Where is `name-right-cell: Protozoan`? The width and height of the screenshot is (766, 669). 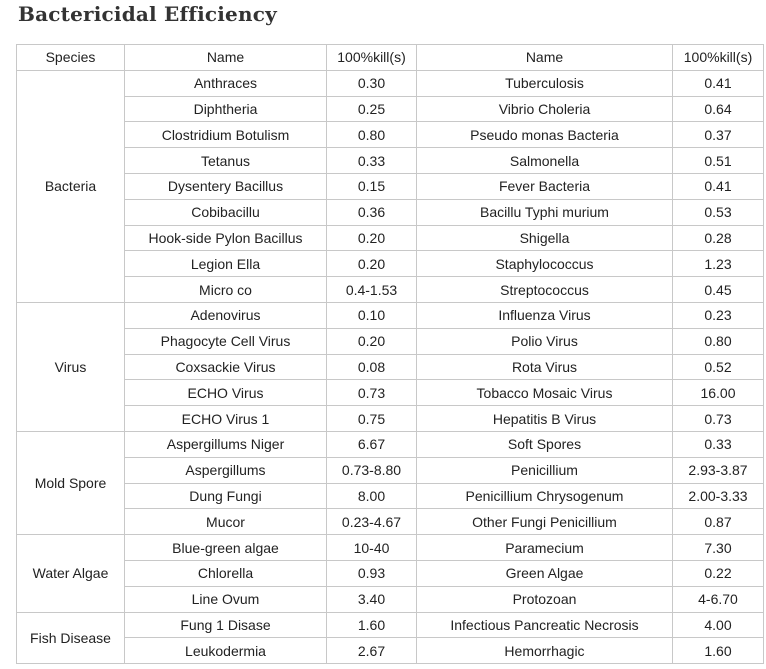
name-right-cell: Protozoan is located at coordinates (544, 599).